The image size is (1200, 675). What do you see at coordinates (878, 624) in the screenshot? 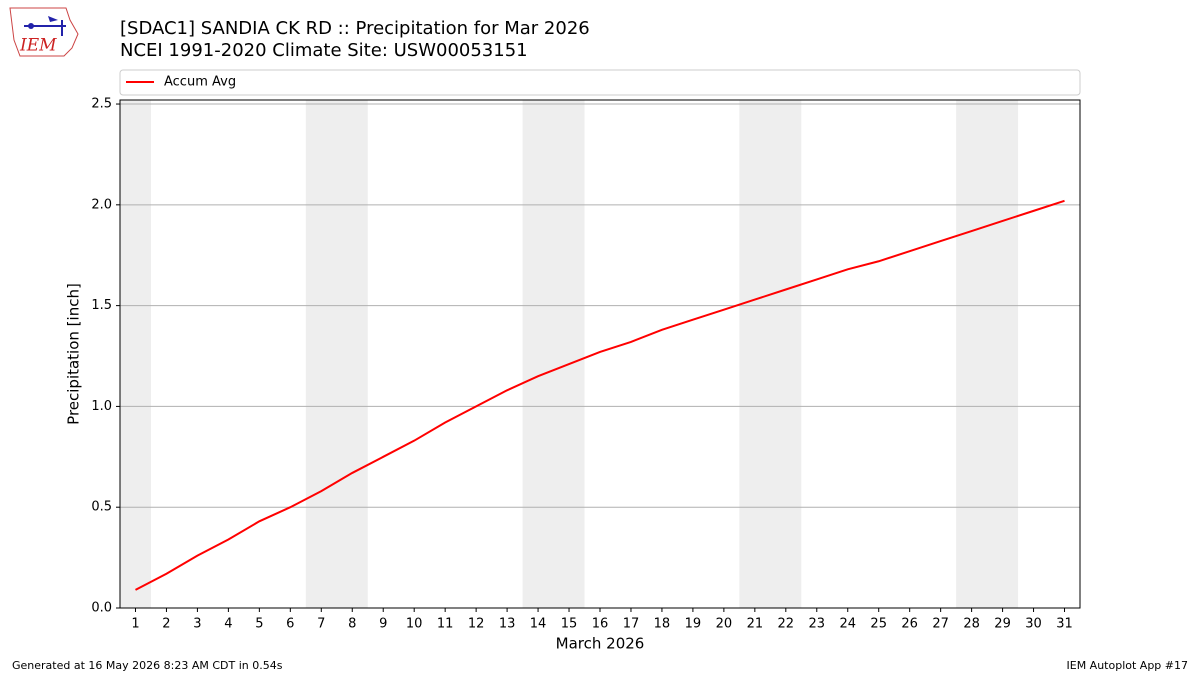
I see `x-tick-label: 25` at bounding box center [878, 624].